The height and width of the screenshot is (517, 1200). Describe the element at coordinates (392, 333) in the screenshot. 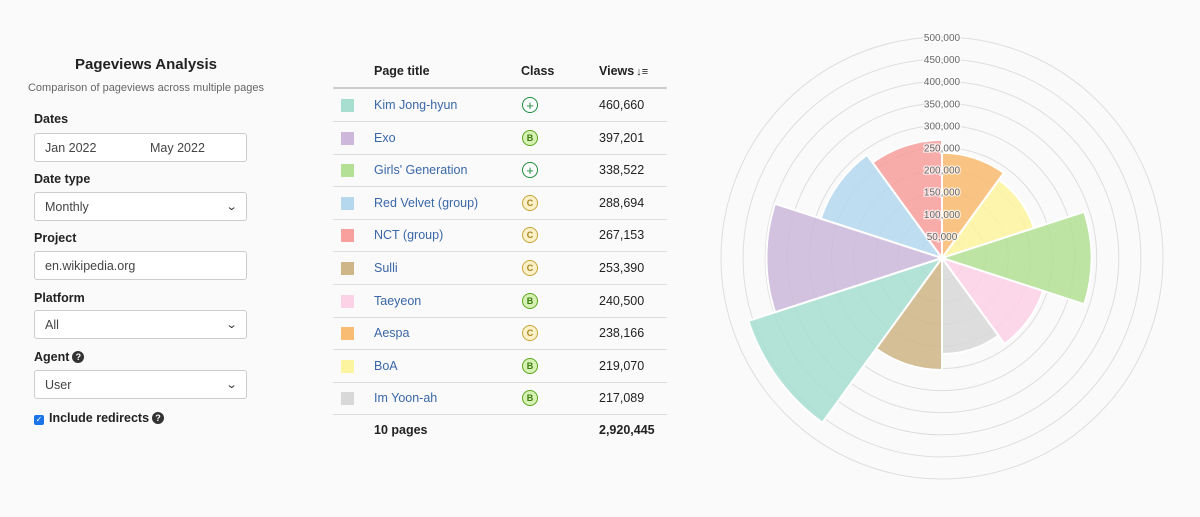

I see `page-title-link: Aespa` at that location.